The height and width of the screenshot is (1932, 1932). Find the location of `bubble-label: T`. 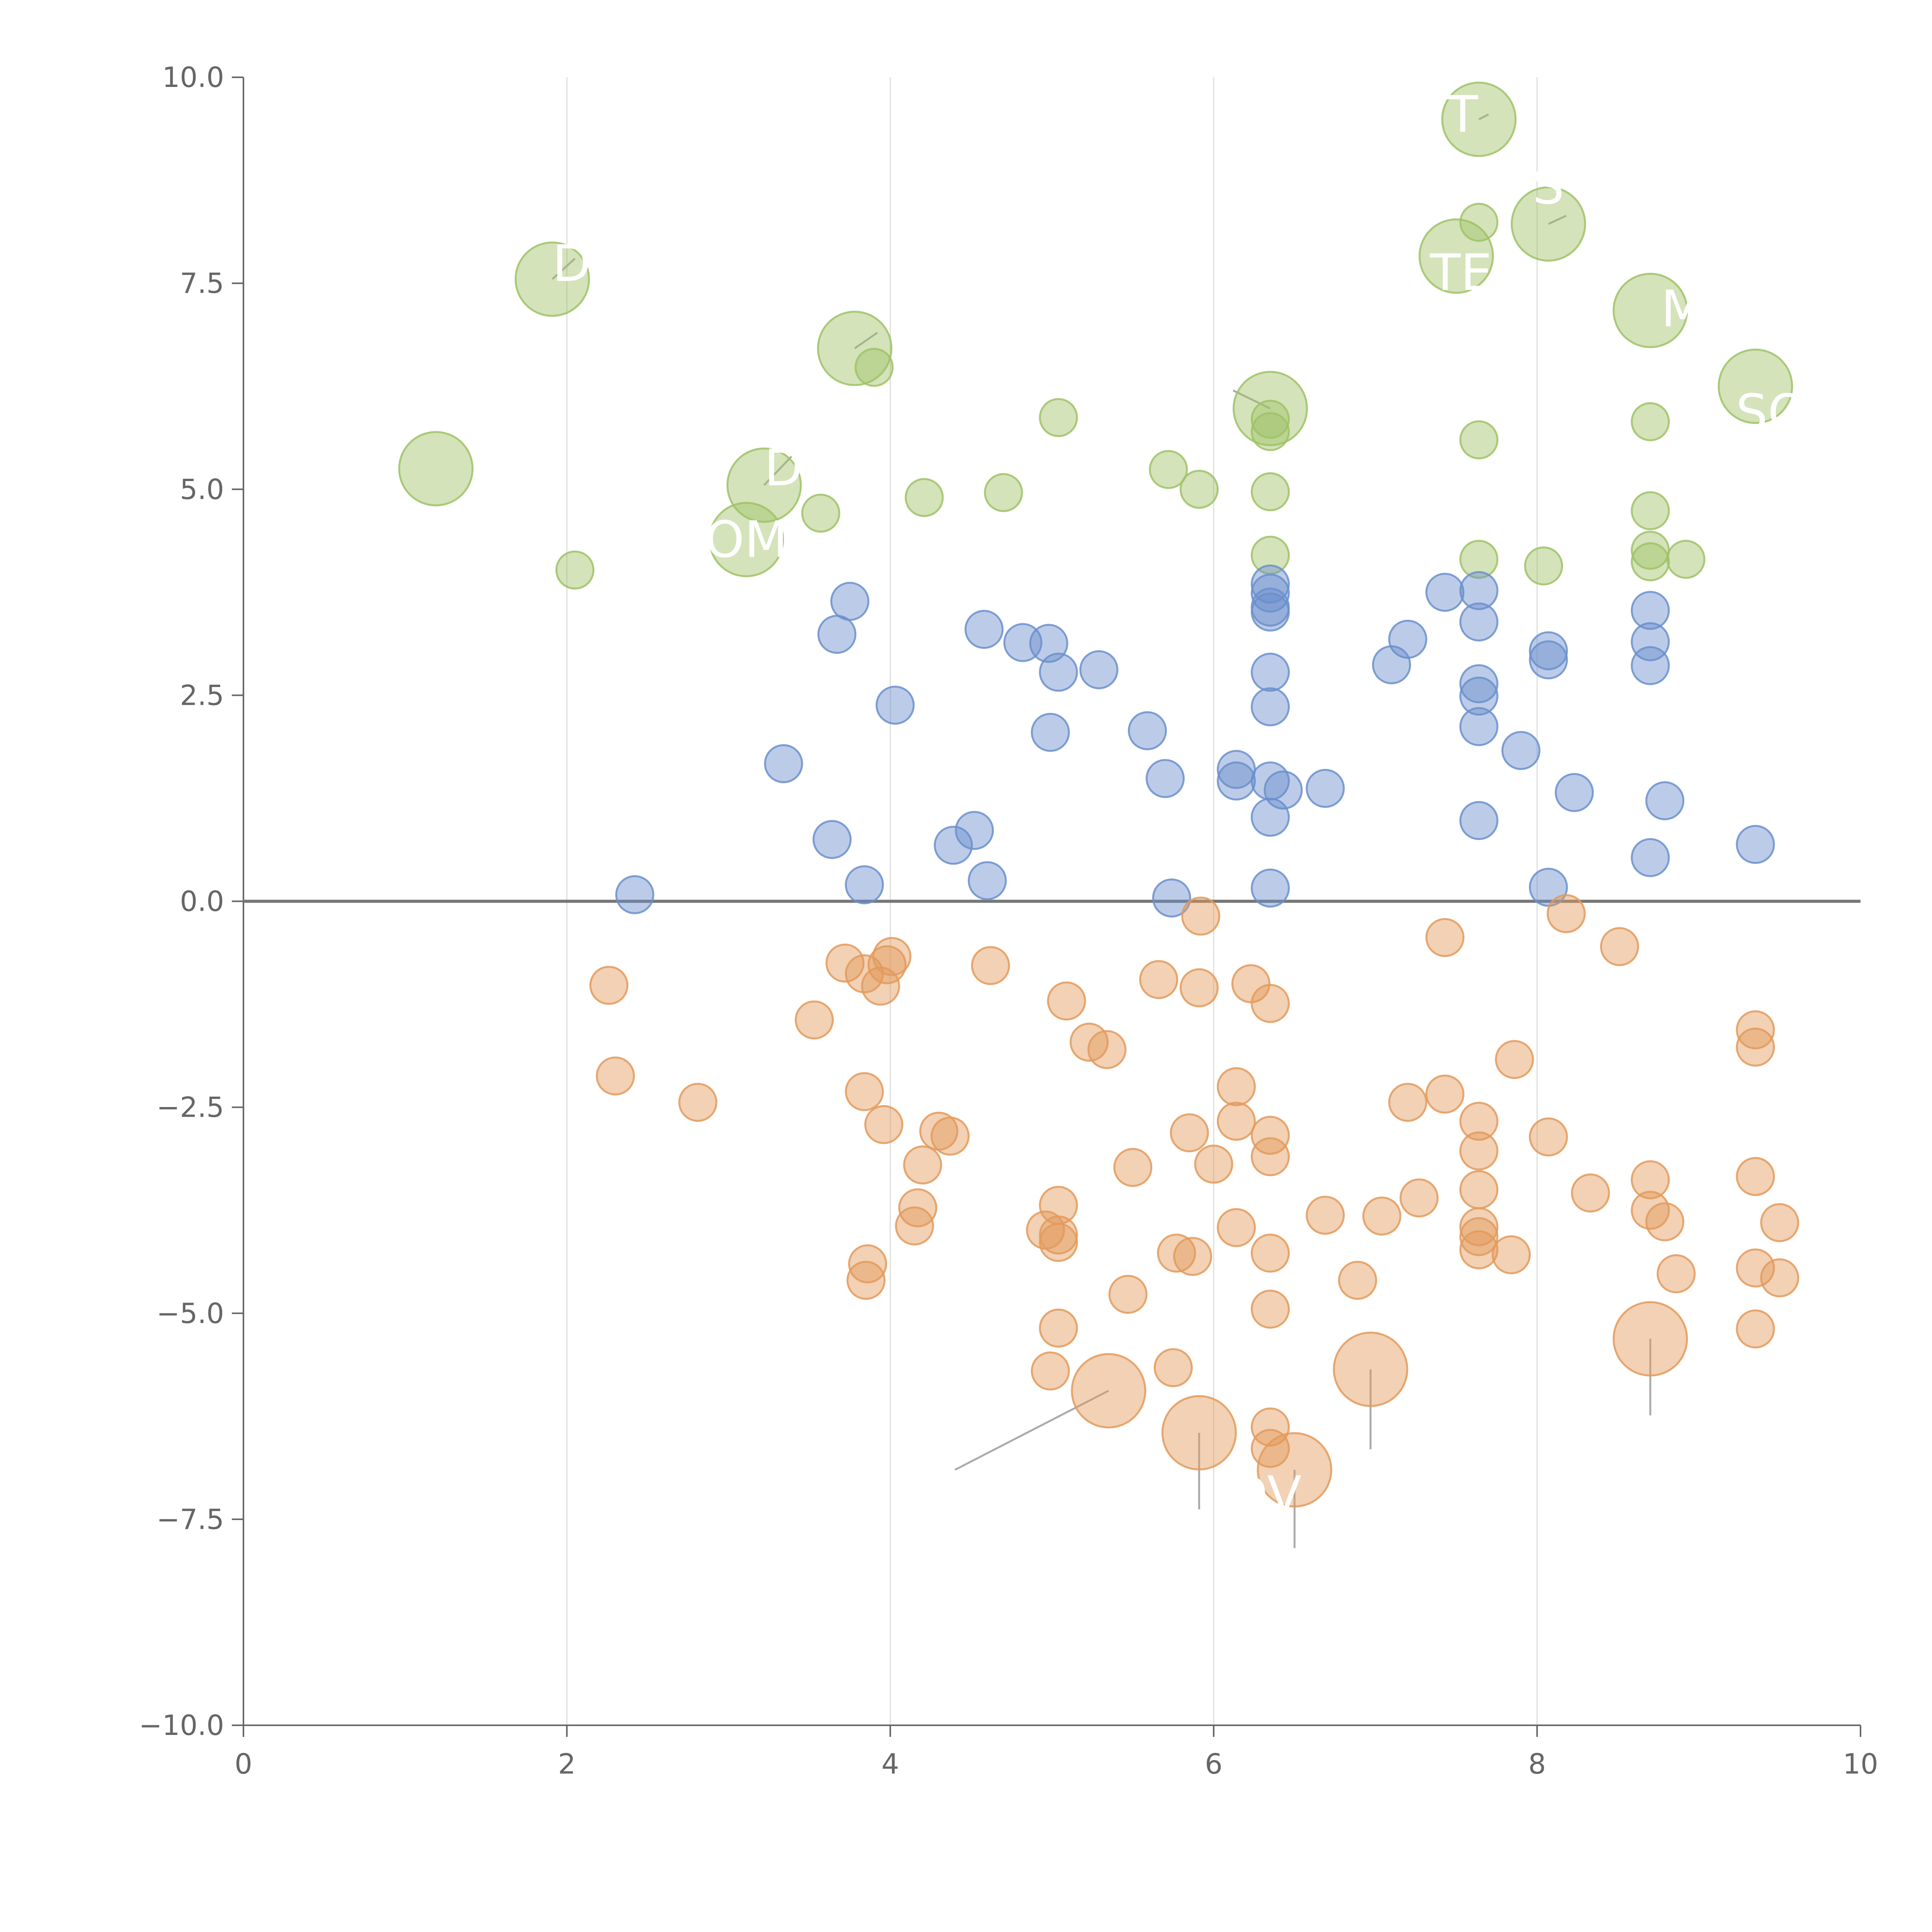

bubble-label: T is located at coordinates (1462, 114).